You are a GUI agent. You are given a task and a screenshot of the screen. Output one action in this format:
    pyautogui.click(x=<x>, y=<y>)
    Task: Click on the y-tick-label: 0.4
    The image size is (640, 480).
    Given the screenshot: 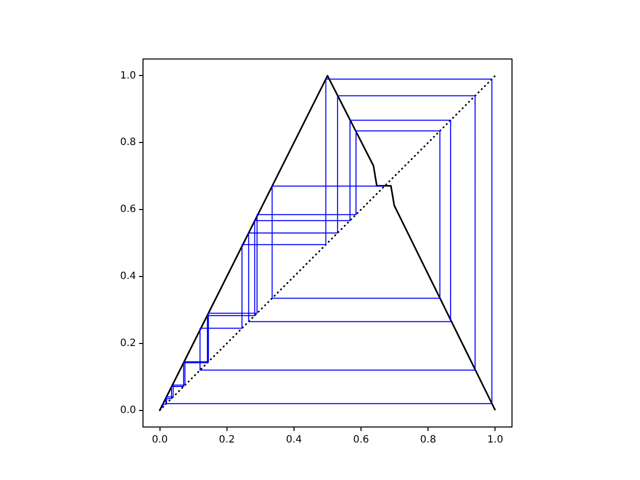 What is the action you would take?
    pyautogui.click(x=128, y=276)
    